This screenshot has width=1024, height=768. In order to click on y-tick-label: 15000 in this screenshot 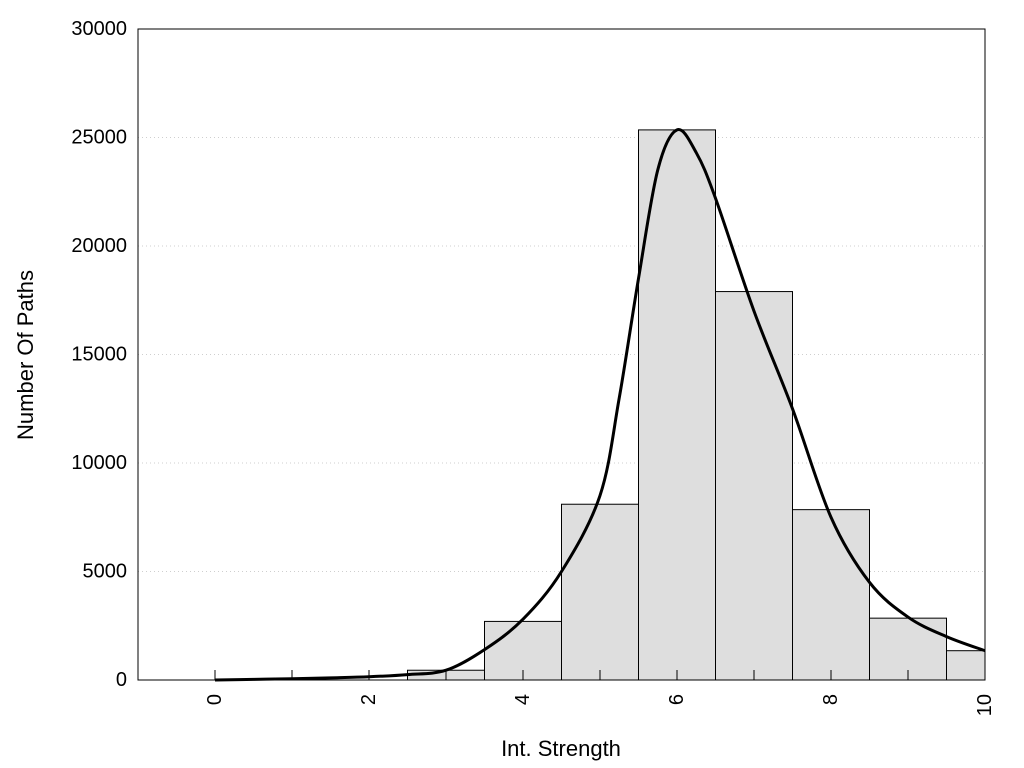, I will do `click(99, 355)`.